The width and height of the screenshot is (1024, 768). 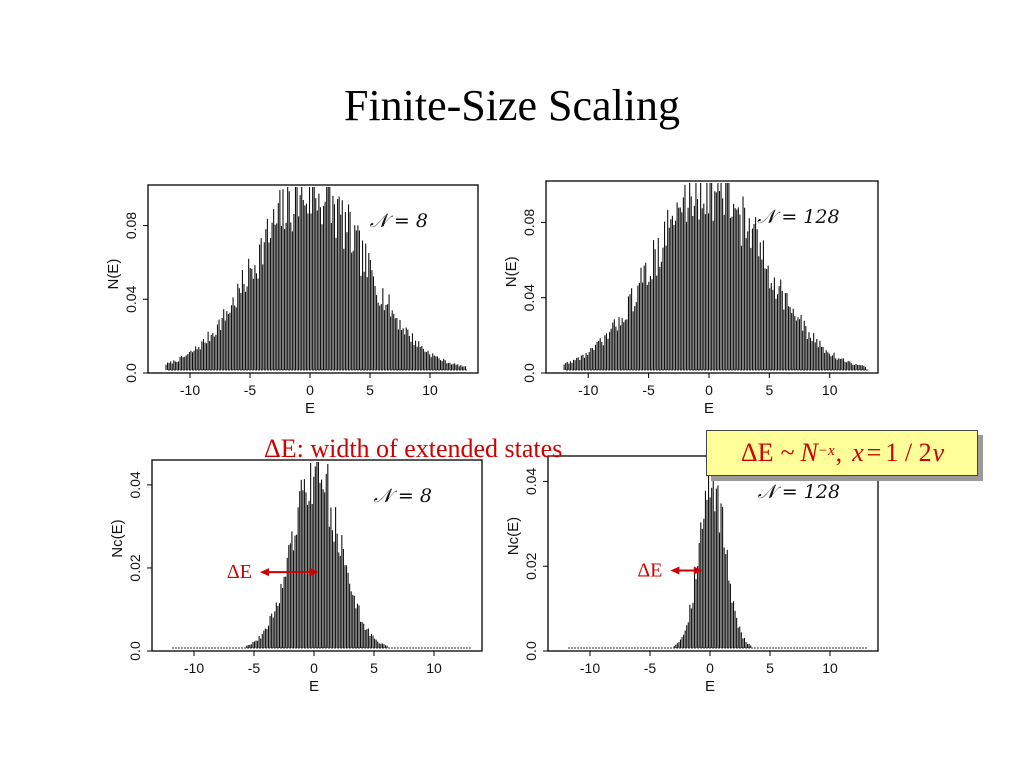 I want to click on histogram-chart-bottom-right: -10 -5 0 5 10 E 0.0 0.02 0.04 Nc(E) 𝒩 = 128 ΔE, so click(x=692, y=575).